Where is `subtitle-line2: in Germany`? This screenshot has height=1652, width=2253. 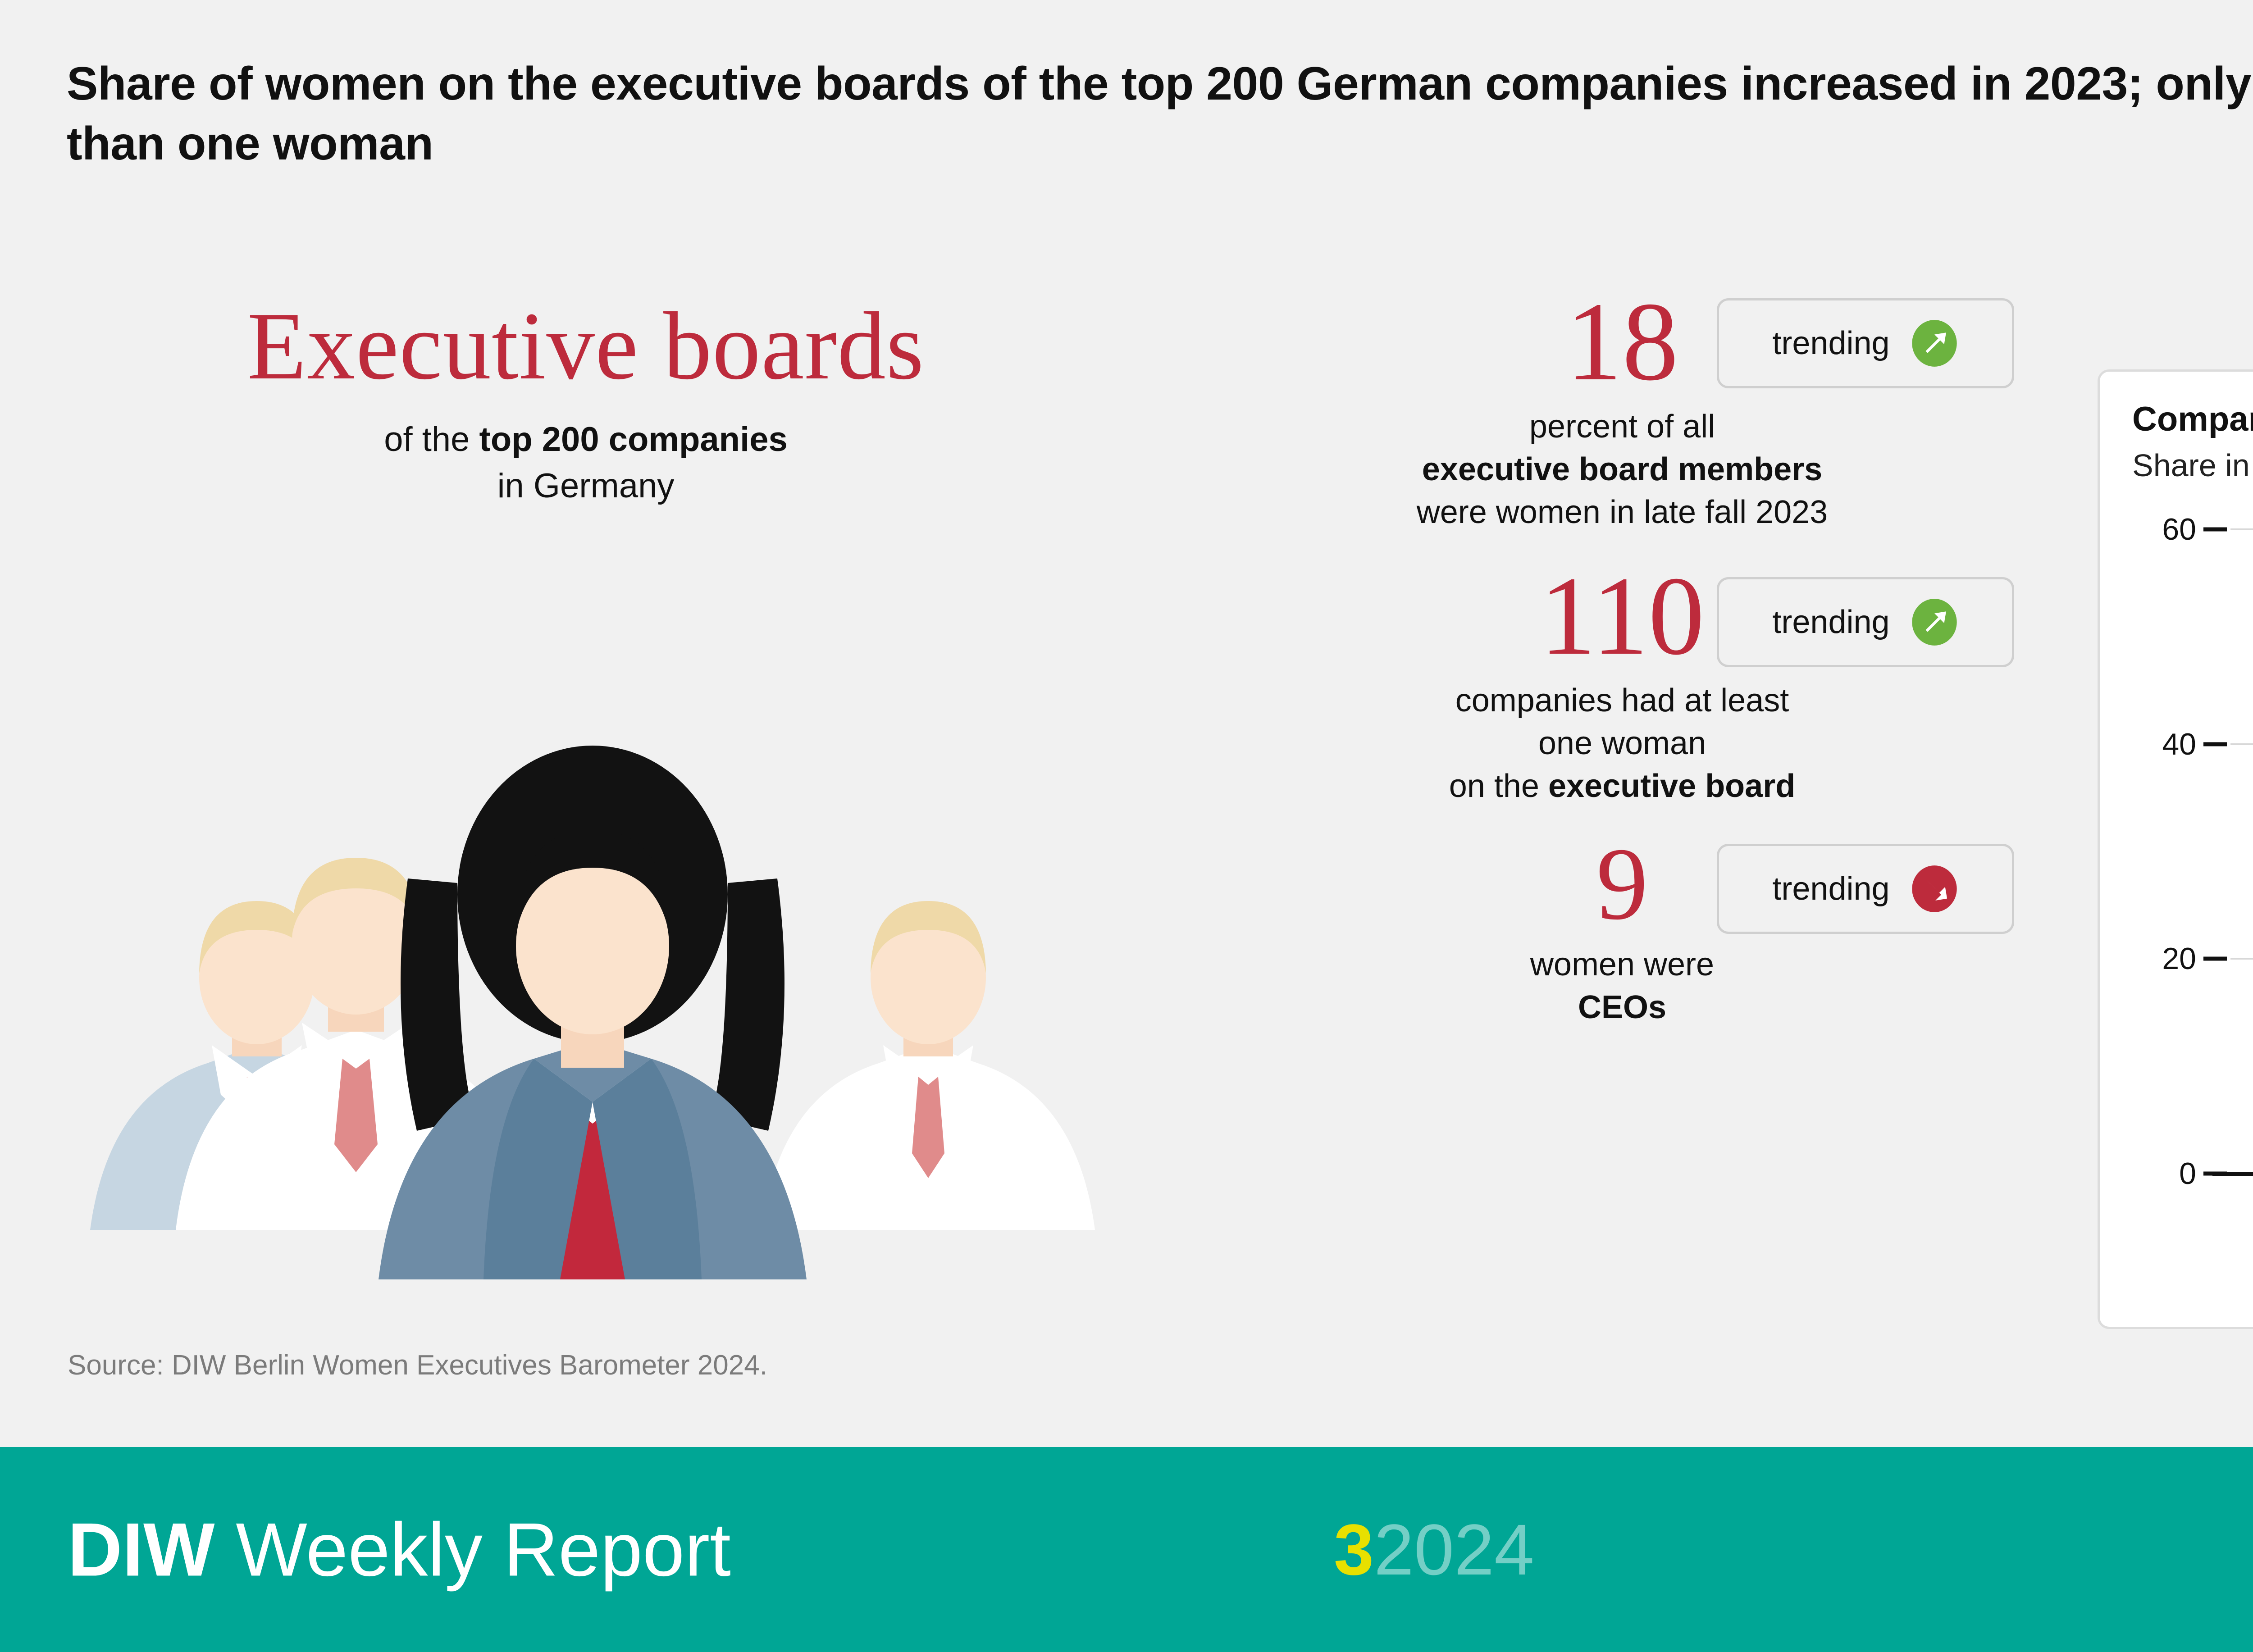 subtitle-line2: in Germany is located at coordinates (586, 485).